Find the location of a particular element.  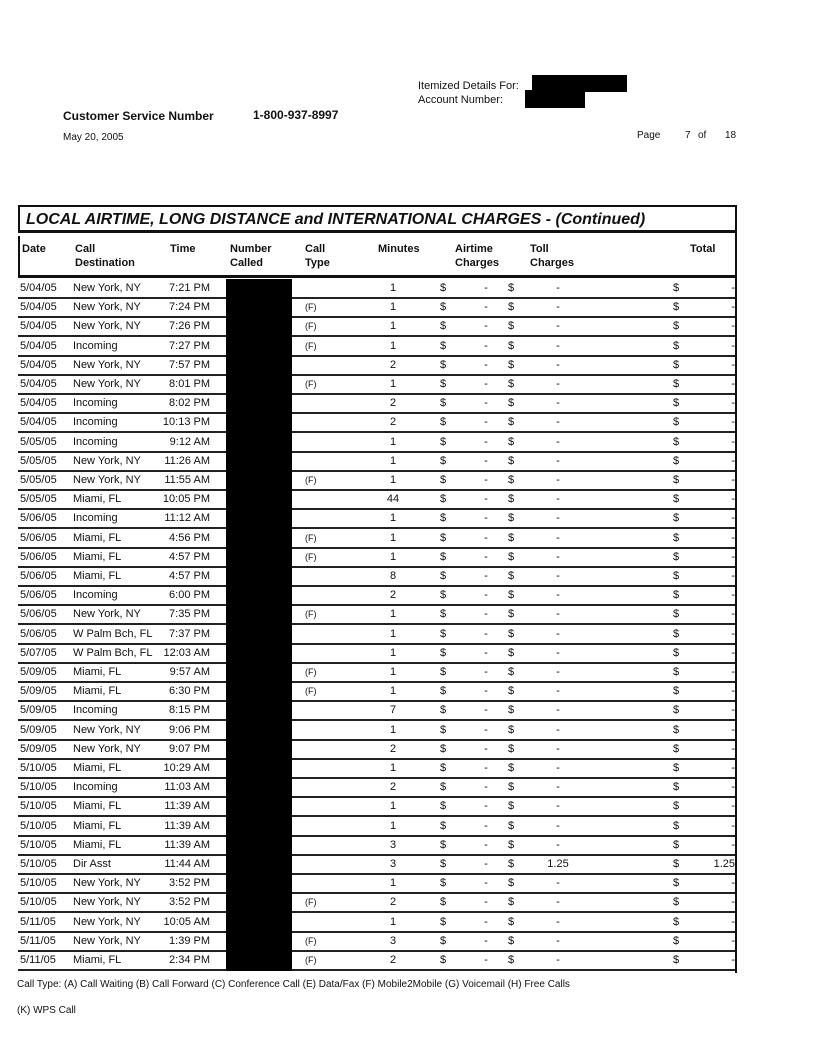

redaction-number-called is located at coordinates (259, 625).